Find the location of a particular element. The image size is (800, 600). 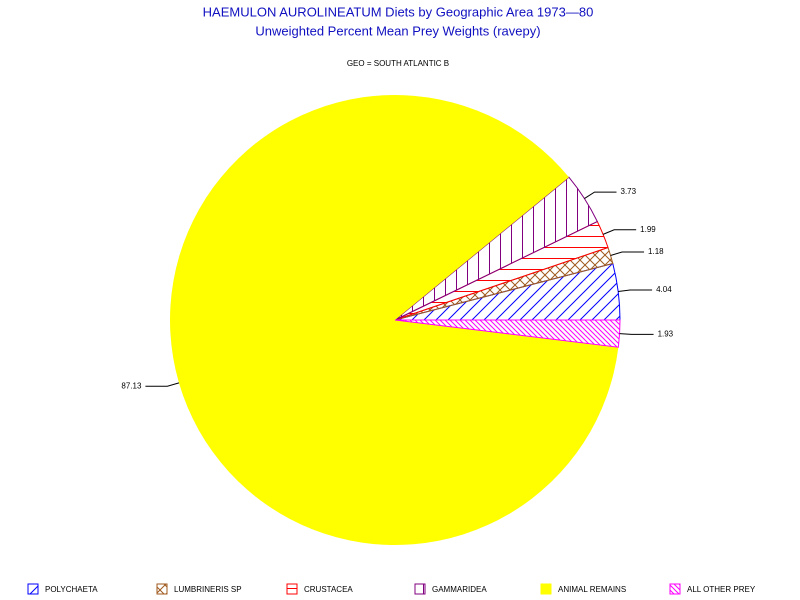

value-label: 4.04 is located at coordinates (664, 289).